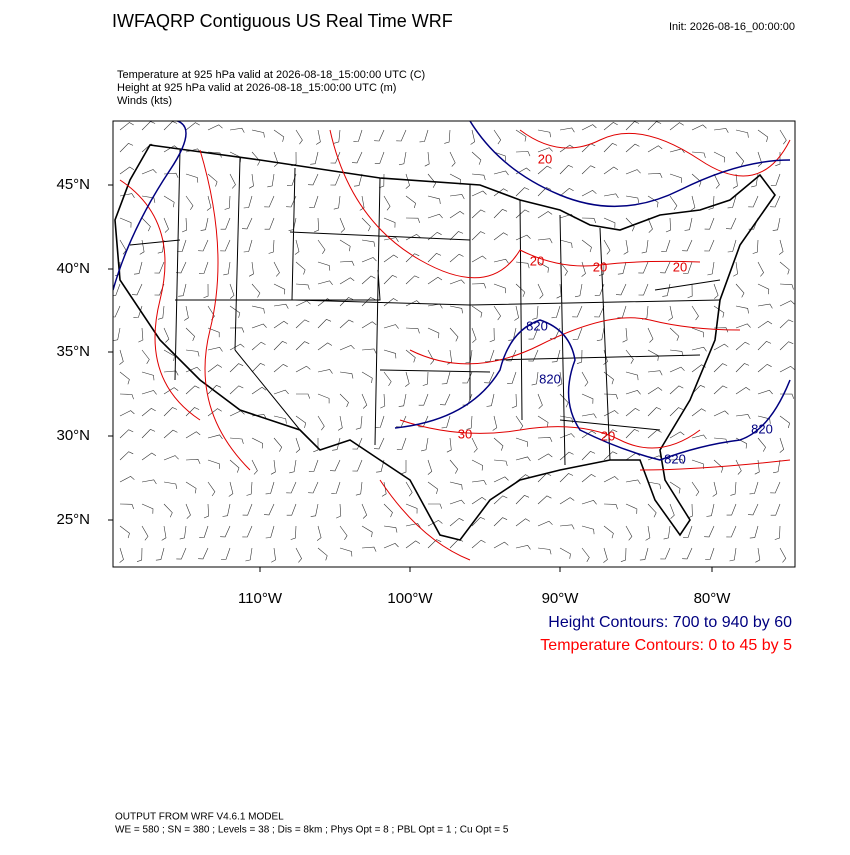 This screenshot has height=855, width=850. Describe the element at coordinates (410, 598) in the screenshot. I see `lon-label: 100°W` at that location.